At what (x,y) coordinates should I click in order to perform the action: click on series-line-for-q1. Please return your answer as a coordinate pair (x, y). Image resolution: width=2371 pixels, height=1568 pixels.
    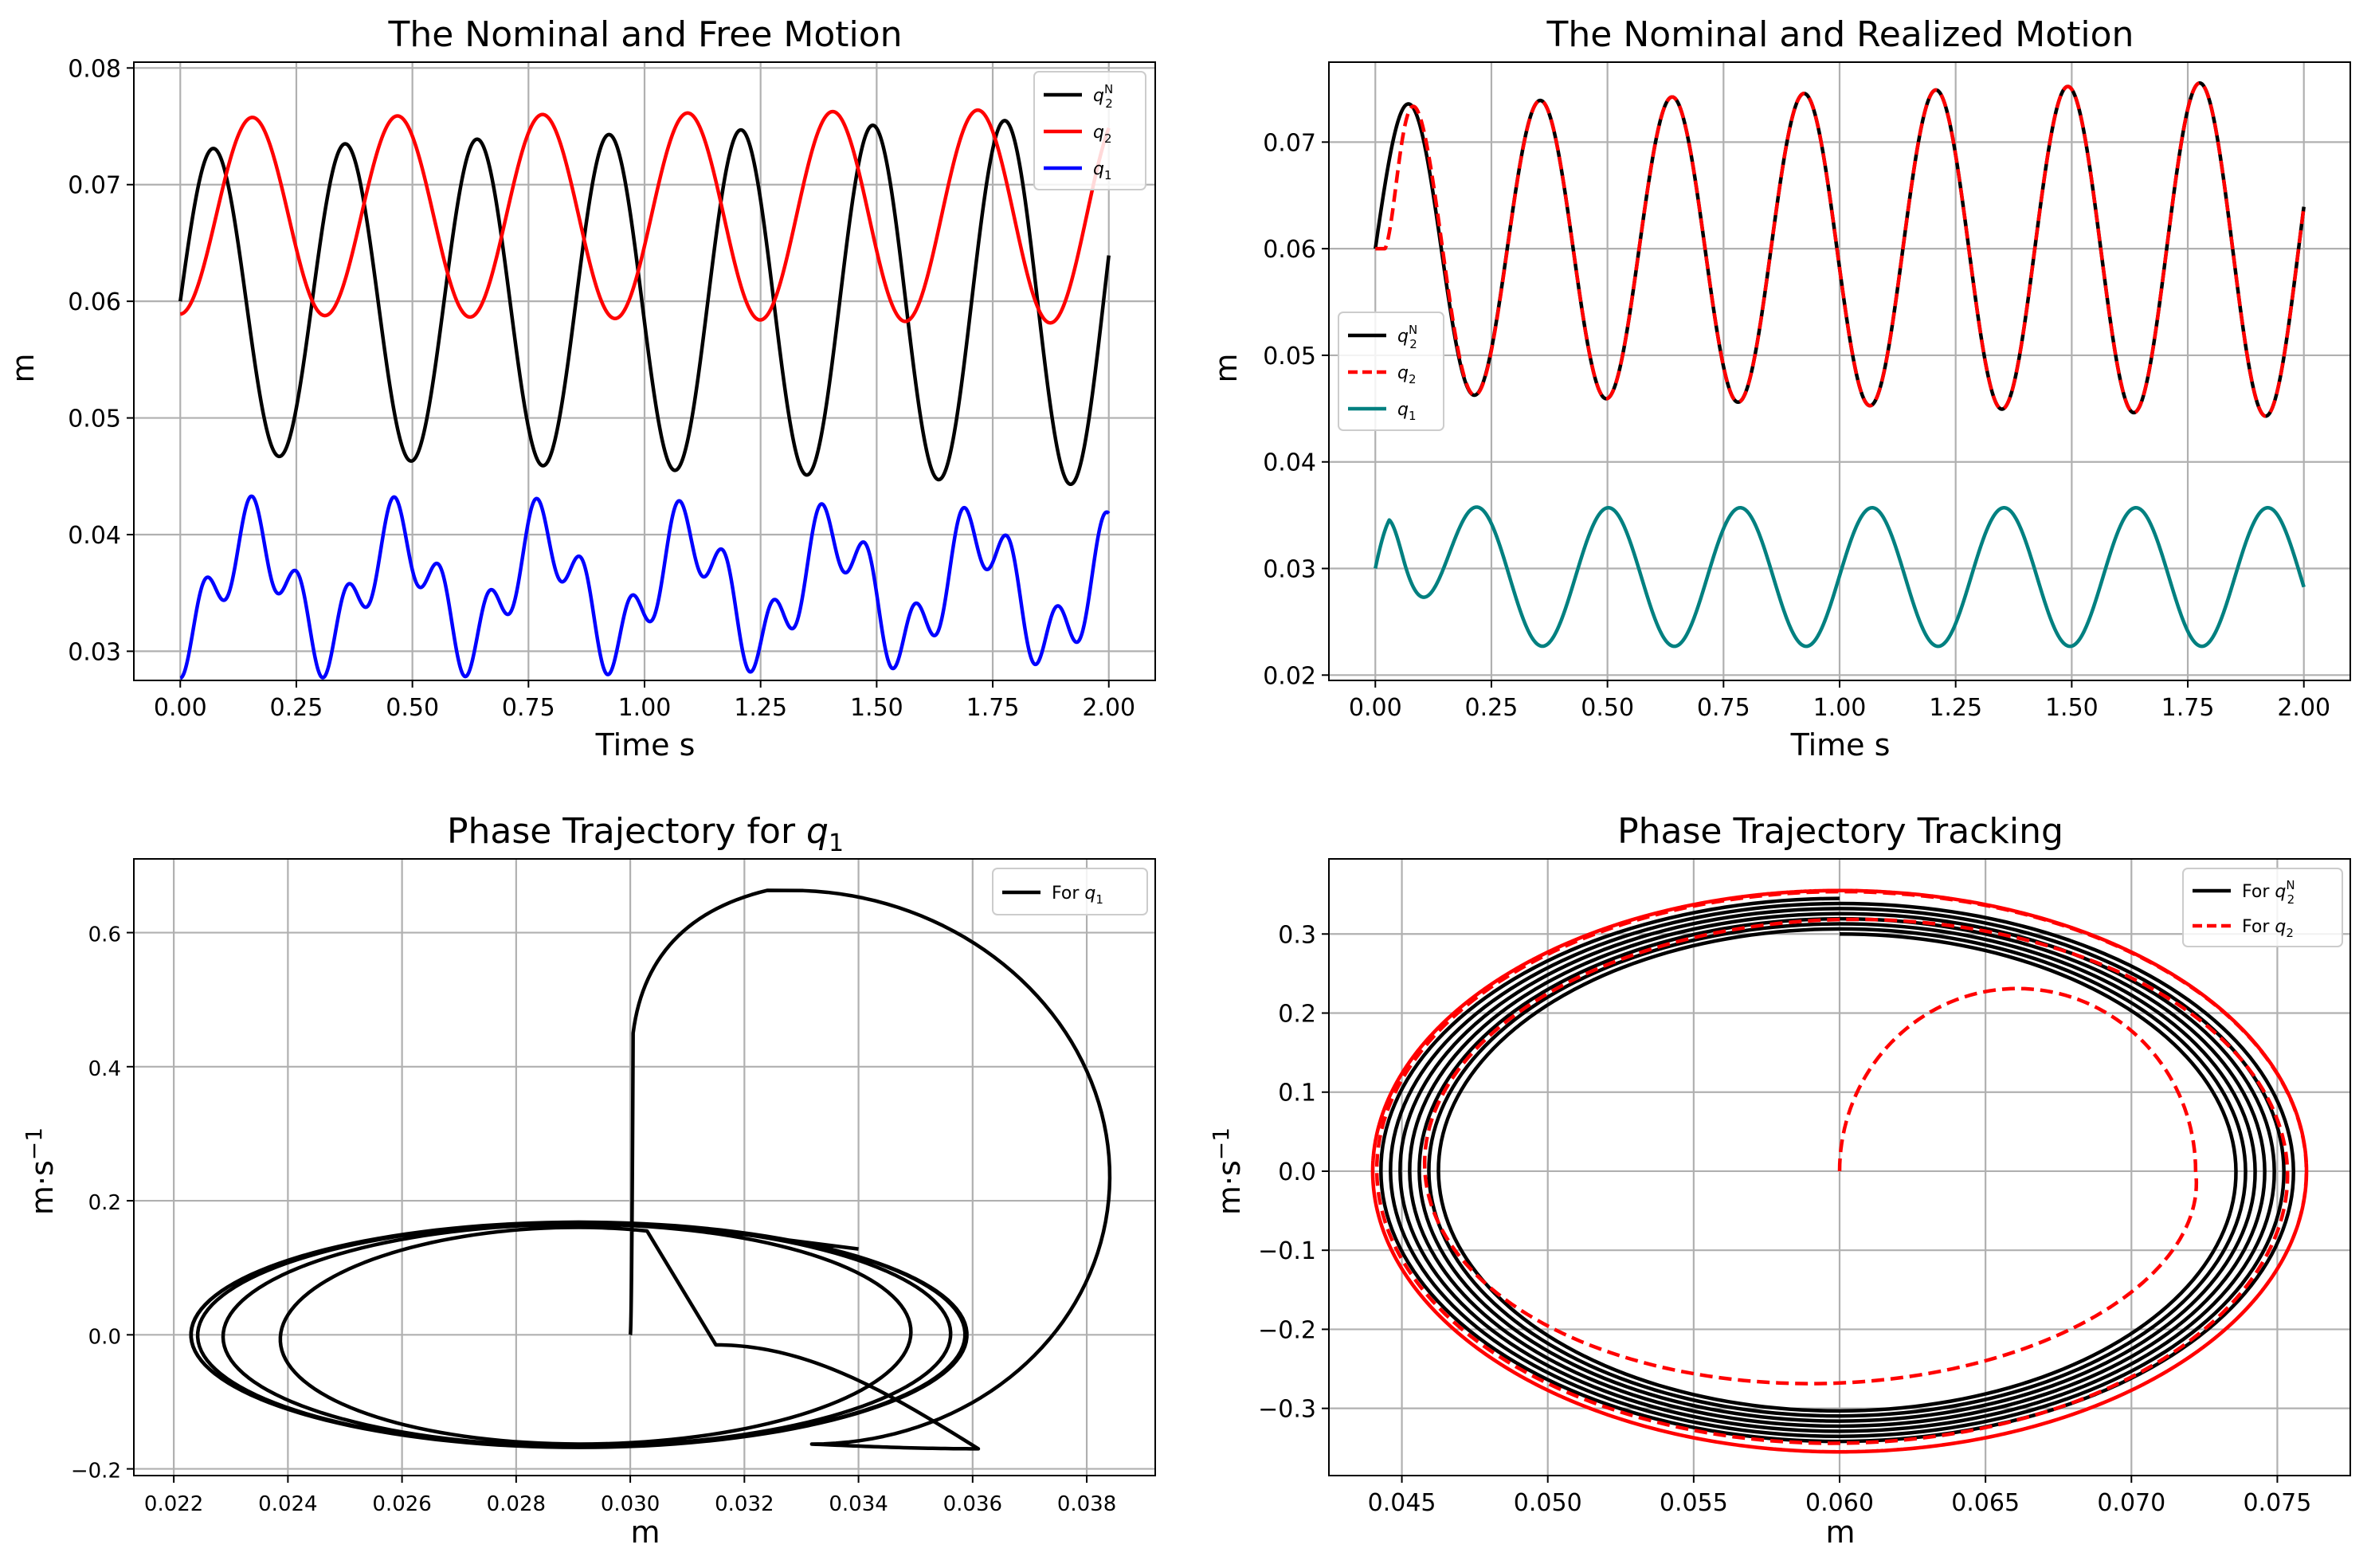
    Looking at the image, I should click on (650, 1169).